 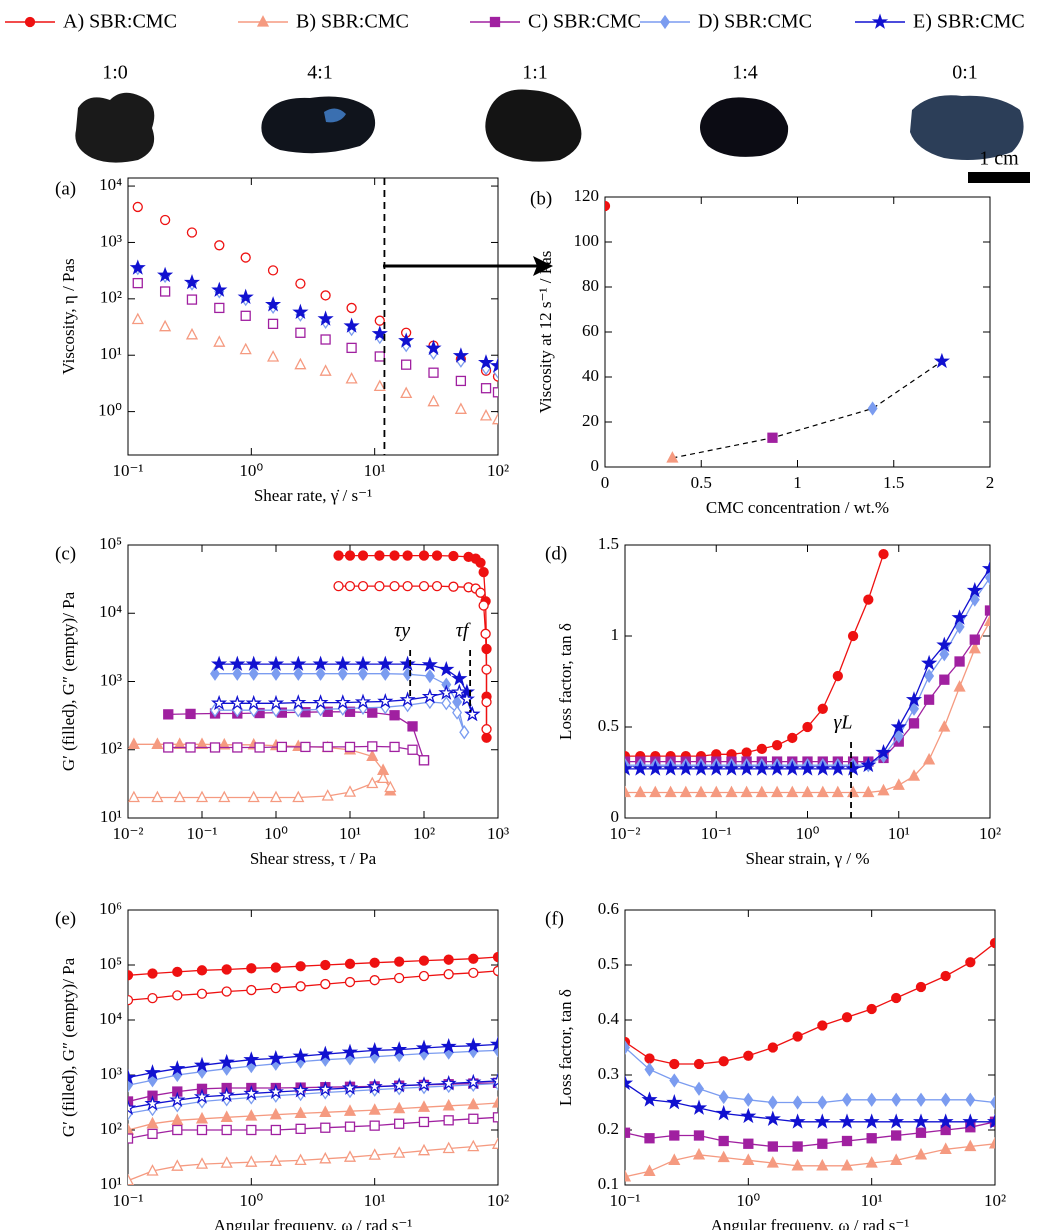 I want to click on photo, so click(x=318, y=125).